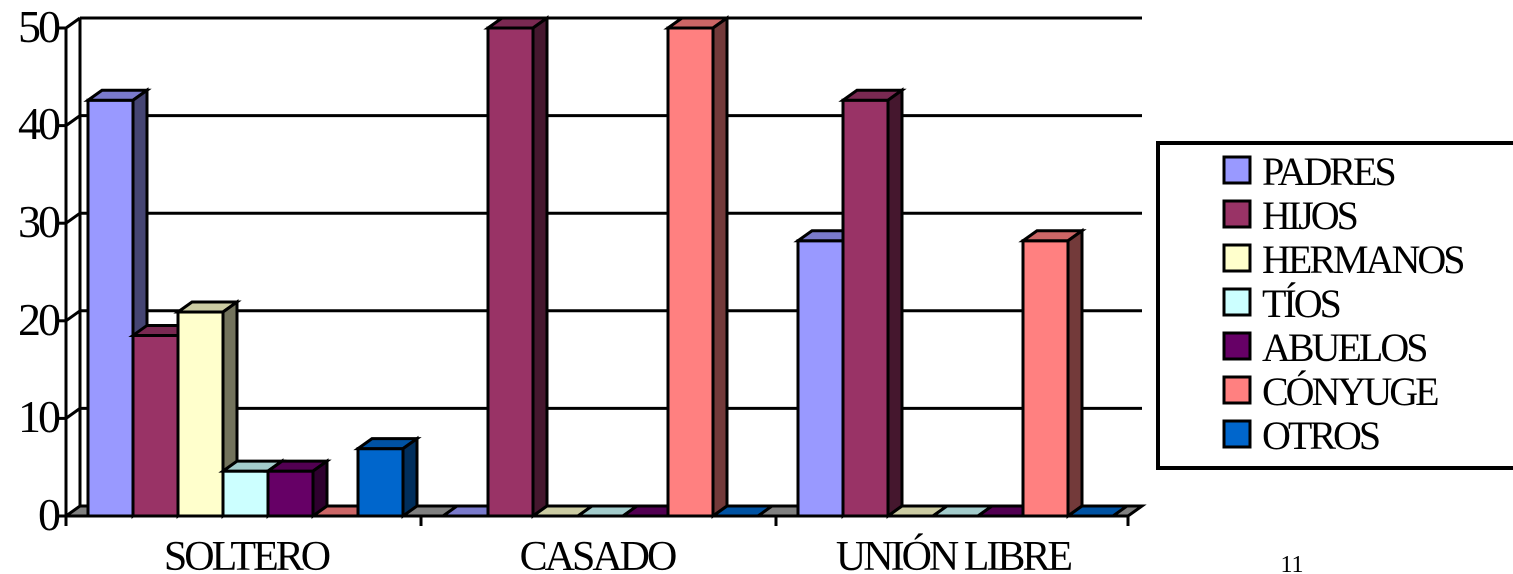  I want to click on legend-label: OTROS, so click(1320, 435).